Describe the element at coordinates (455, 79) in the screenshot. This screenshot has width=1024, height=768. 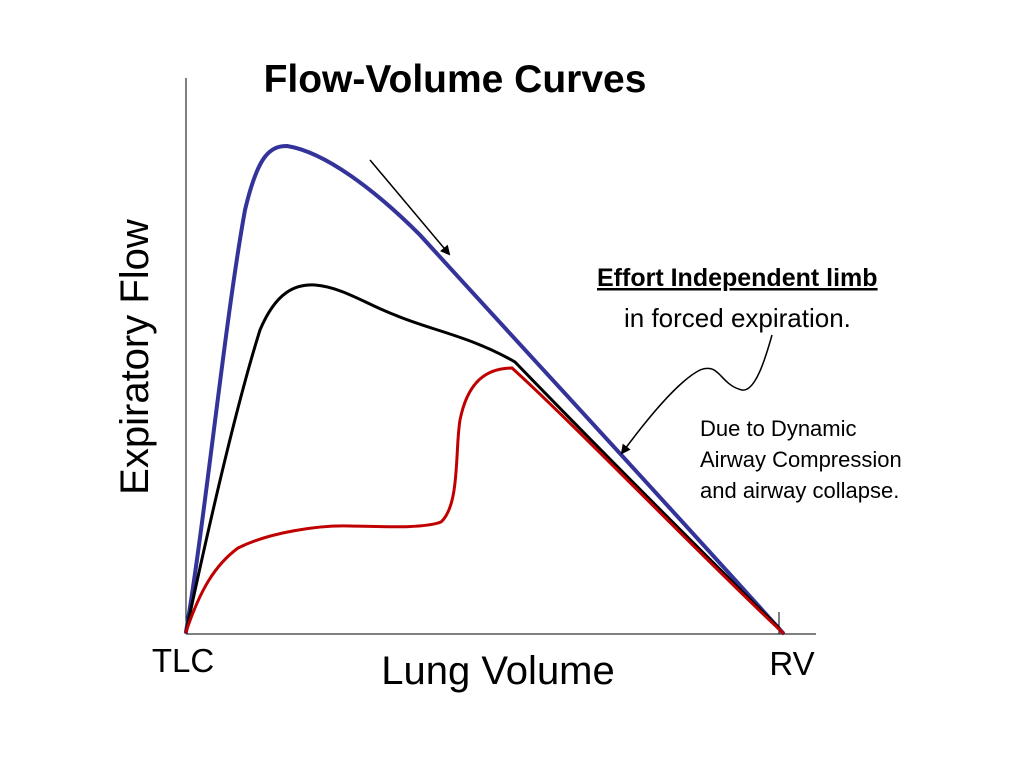
I see `chart-title: Flow-Volume Curves` at that location.